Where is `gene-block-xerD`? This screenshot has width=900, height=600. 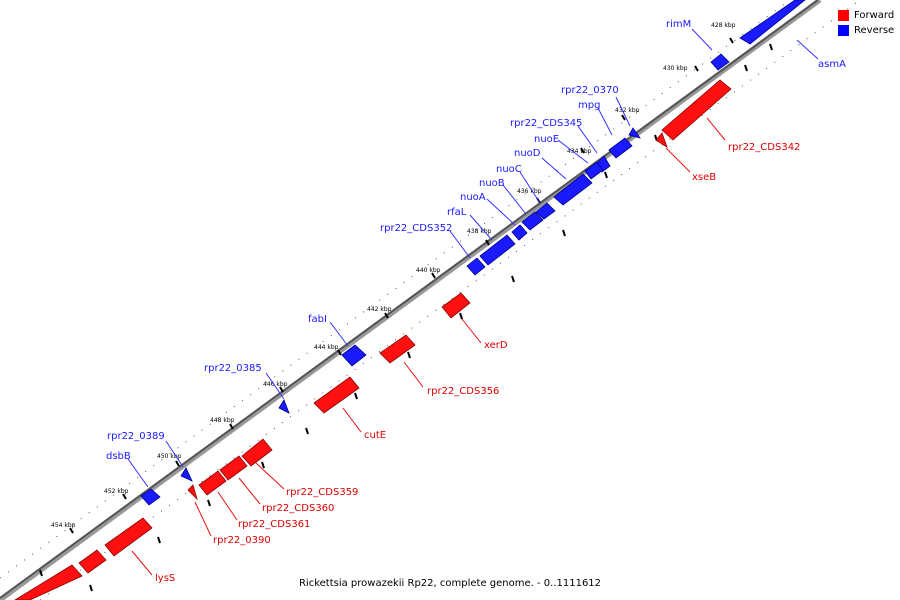
gene-block-xerD is located at coordinates (456, 305).